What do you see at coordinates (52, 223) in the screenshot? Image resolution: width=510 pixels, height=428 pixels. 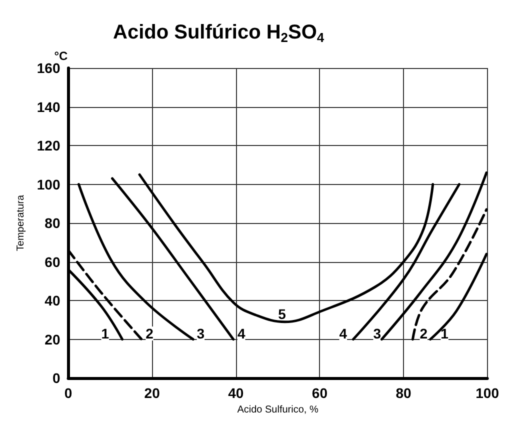 I see `y-tick-label: 80` at bounding box center [52, 223].